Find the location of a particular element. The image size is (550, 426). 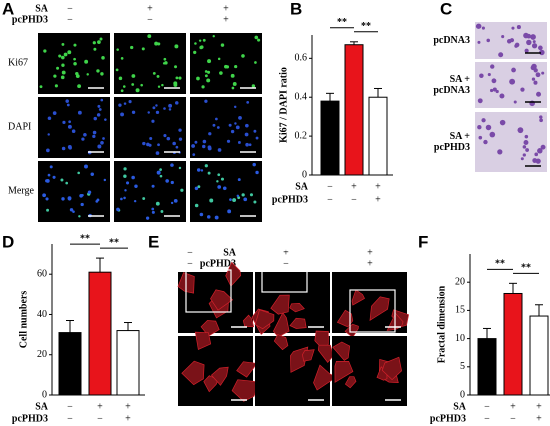

y-tick-label: 0.2 is located at coordinates (301, 135).